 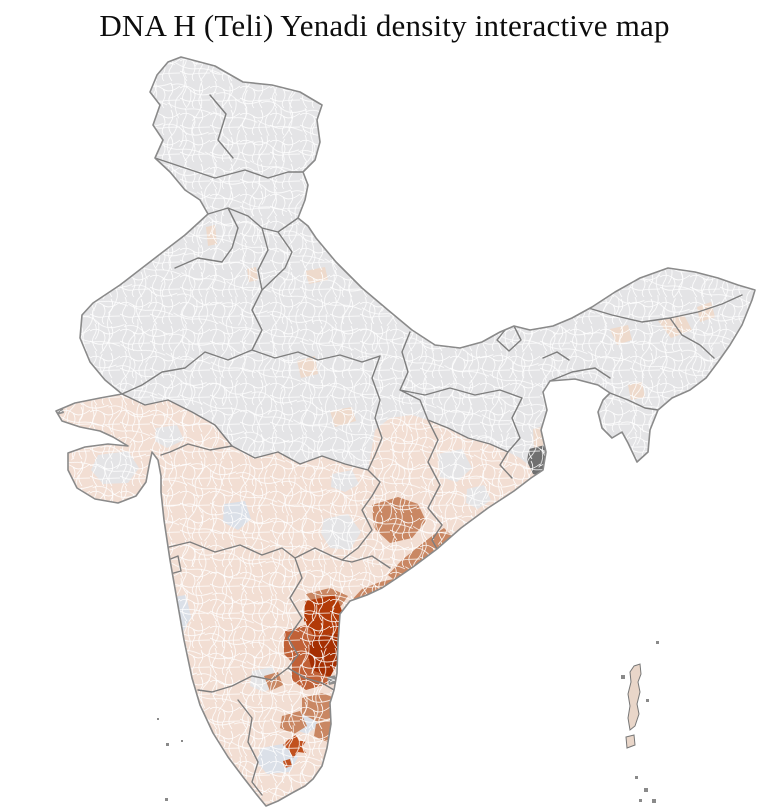 What do you see at coordinates (170, 759) in the screenshot?
I see `lakshadweep-islets` at bounding box center [170, 759].